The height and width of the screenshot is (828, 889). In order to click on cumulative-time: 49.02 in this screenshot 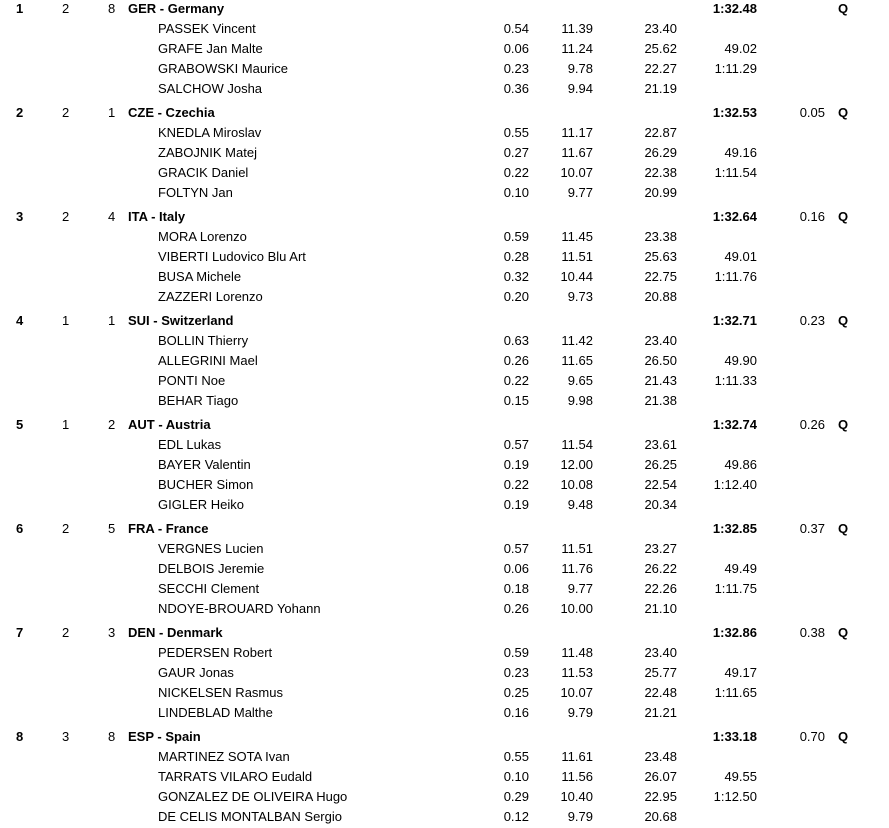, I will do `click(740, 48)`.